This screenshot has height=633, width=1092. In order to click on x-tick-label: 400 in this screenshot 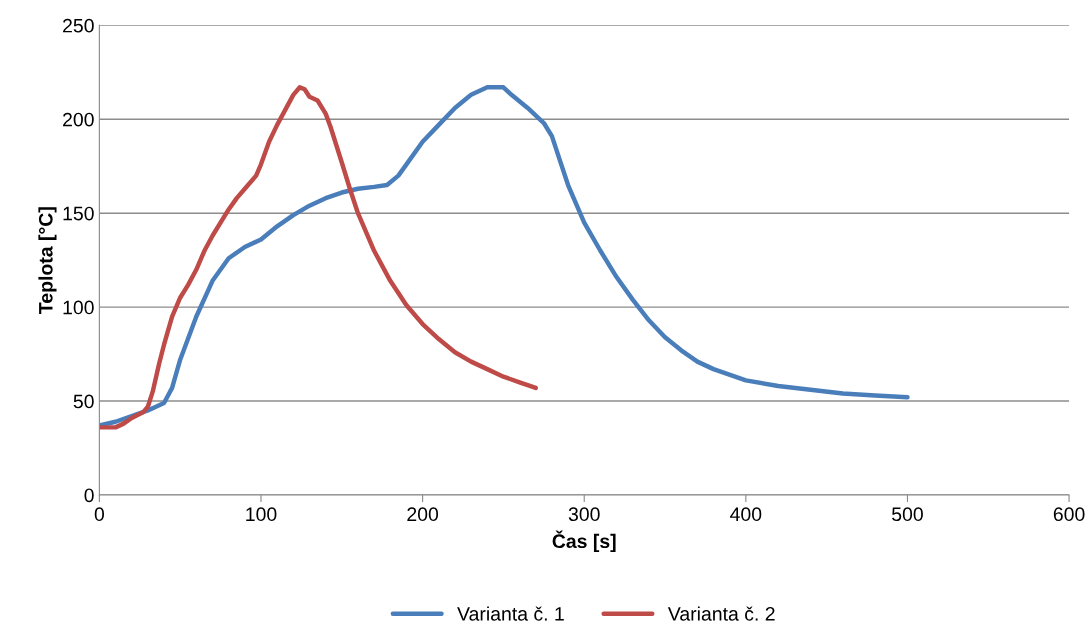, I will do `click(746, 514)`.